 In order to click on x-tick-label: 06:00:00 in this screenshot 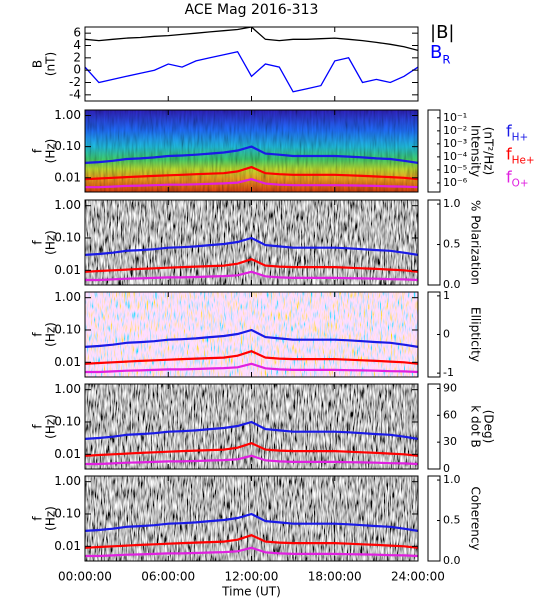, I will do `click(168, 577)`.